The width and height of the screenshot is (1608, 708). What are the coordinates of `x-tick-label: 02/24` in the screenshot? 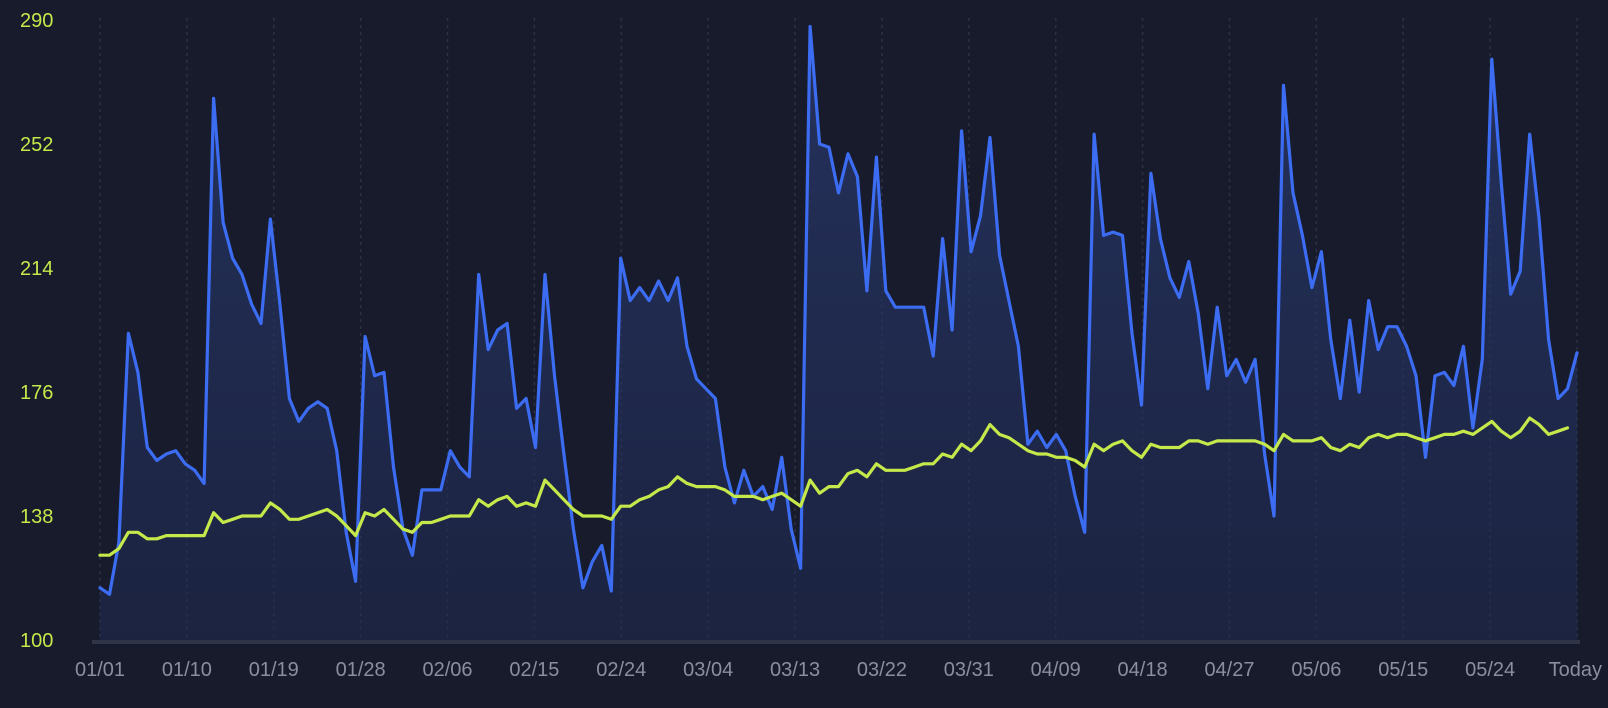 It's located at (621, 670).